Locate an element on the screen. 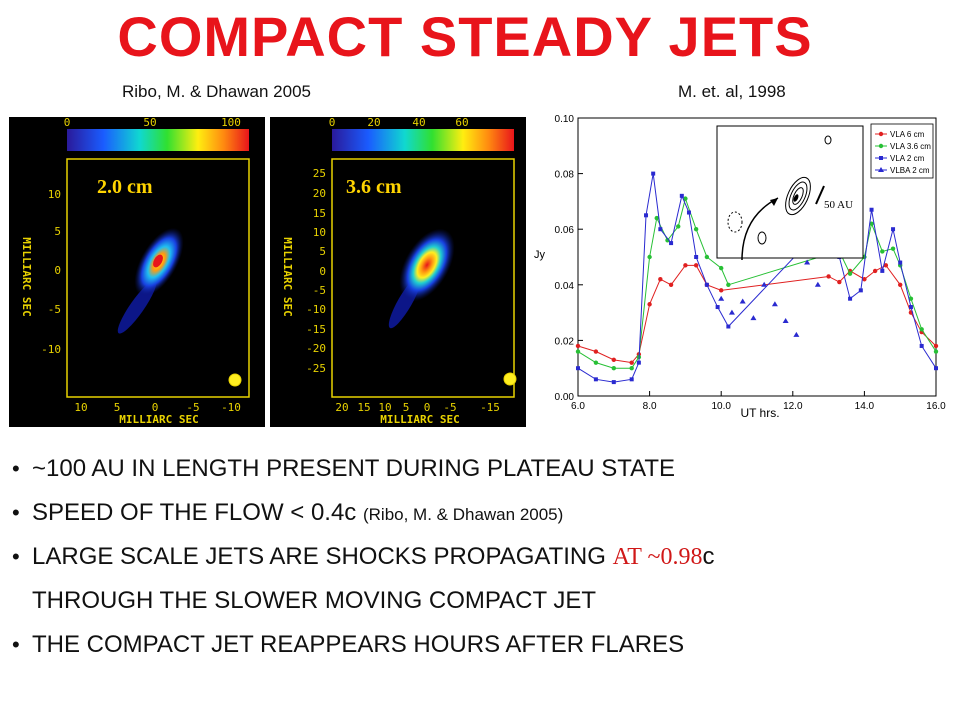  legend-label: VLA 3.6 cm is located at coordinates (910, 146).